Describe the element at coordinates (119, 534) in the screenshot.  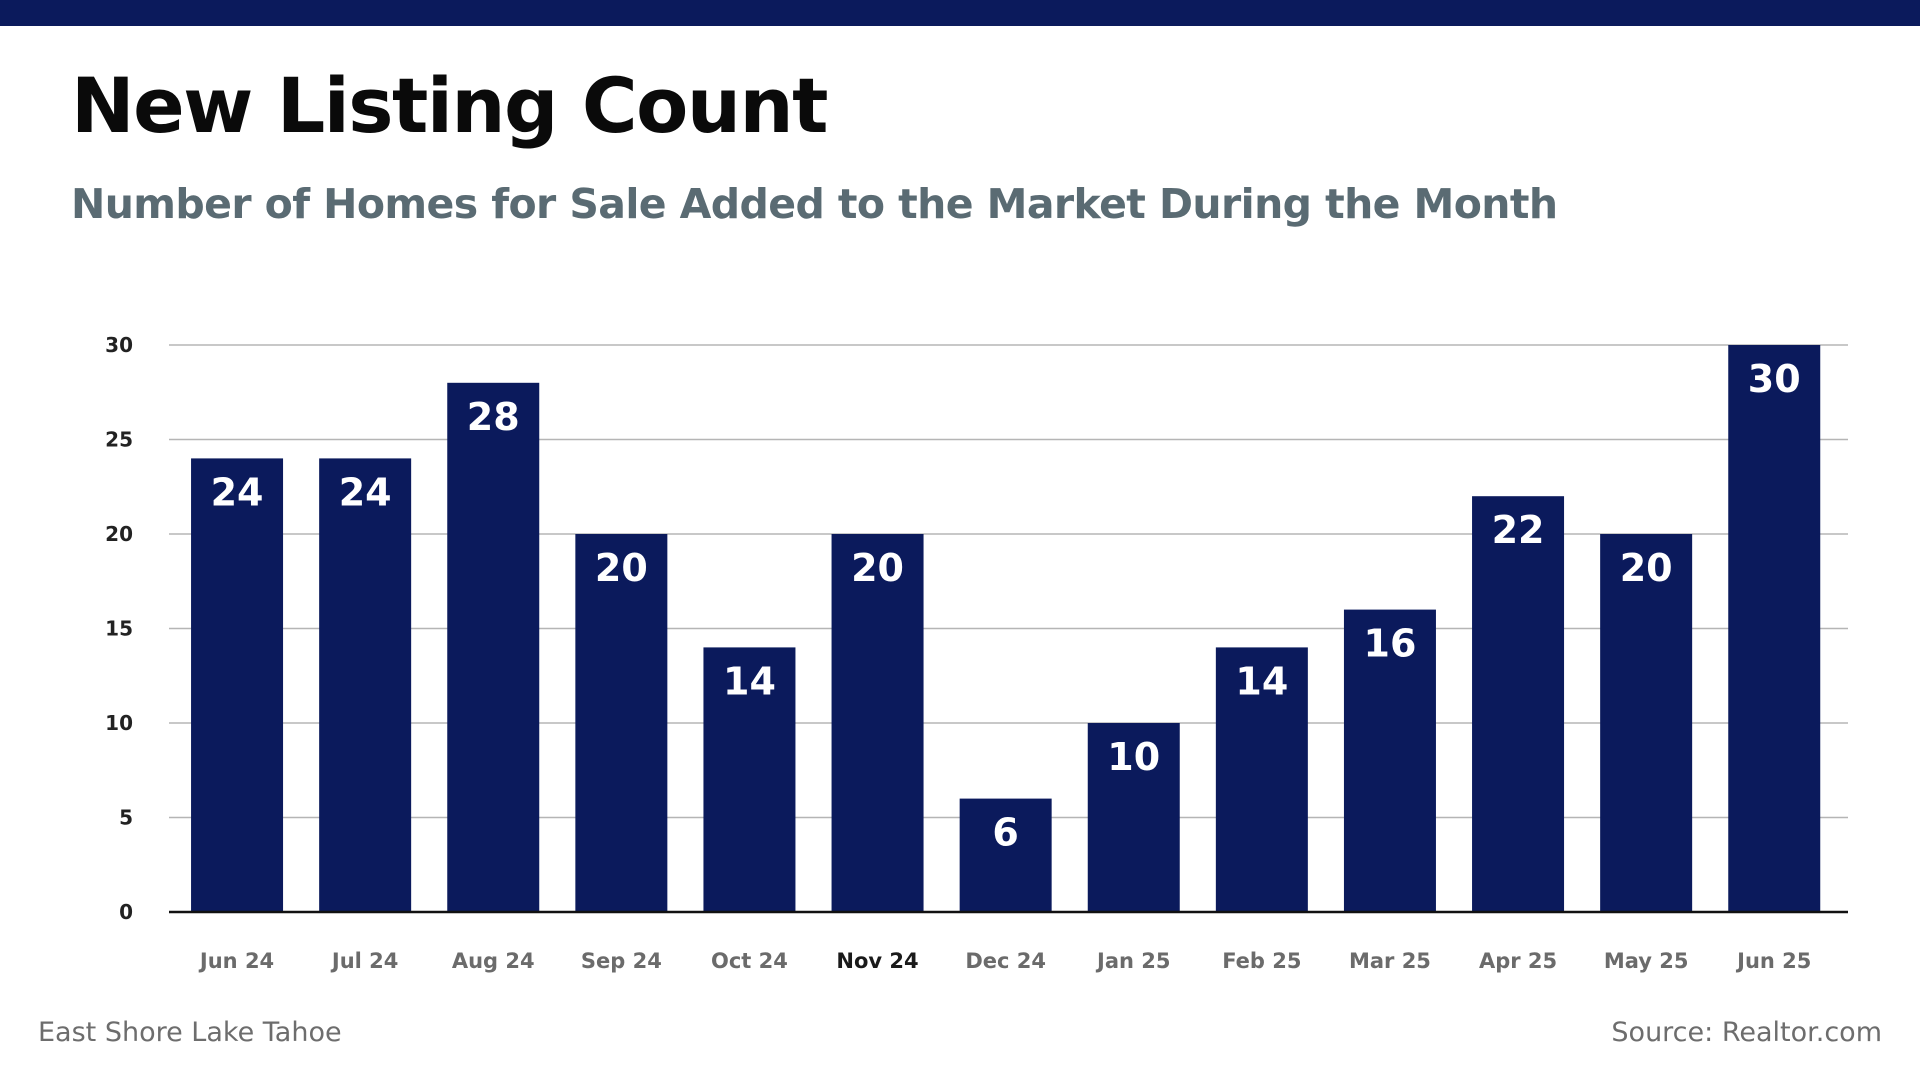
I see `y-tick-label: 20` at that location.